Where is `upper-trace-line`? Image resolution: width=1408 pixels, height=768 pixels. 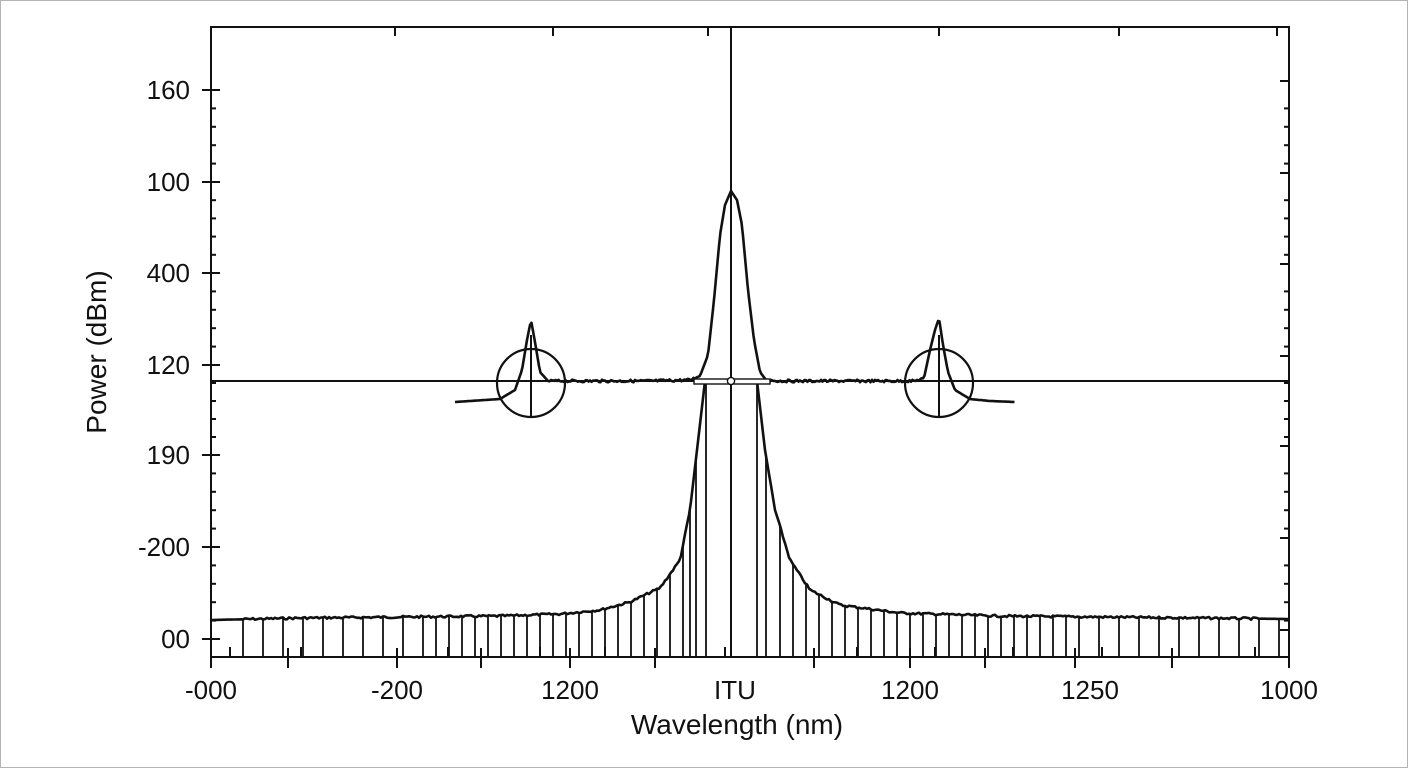 upper-trace-line is located at coordinates (734, 296).